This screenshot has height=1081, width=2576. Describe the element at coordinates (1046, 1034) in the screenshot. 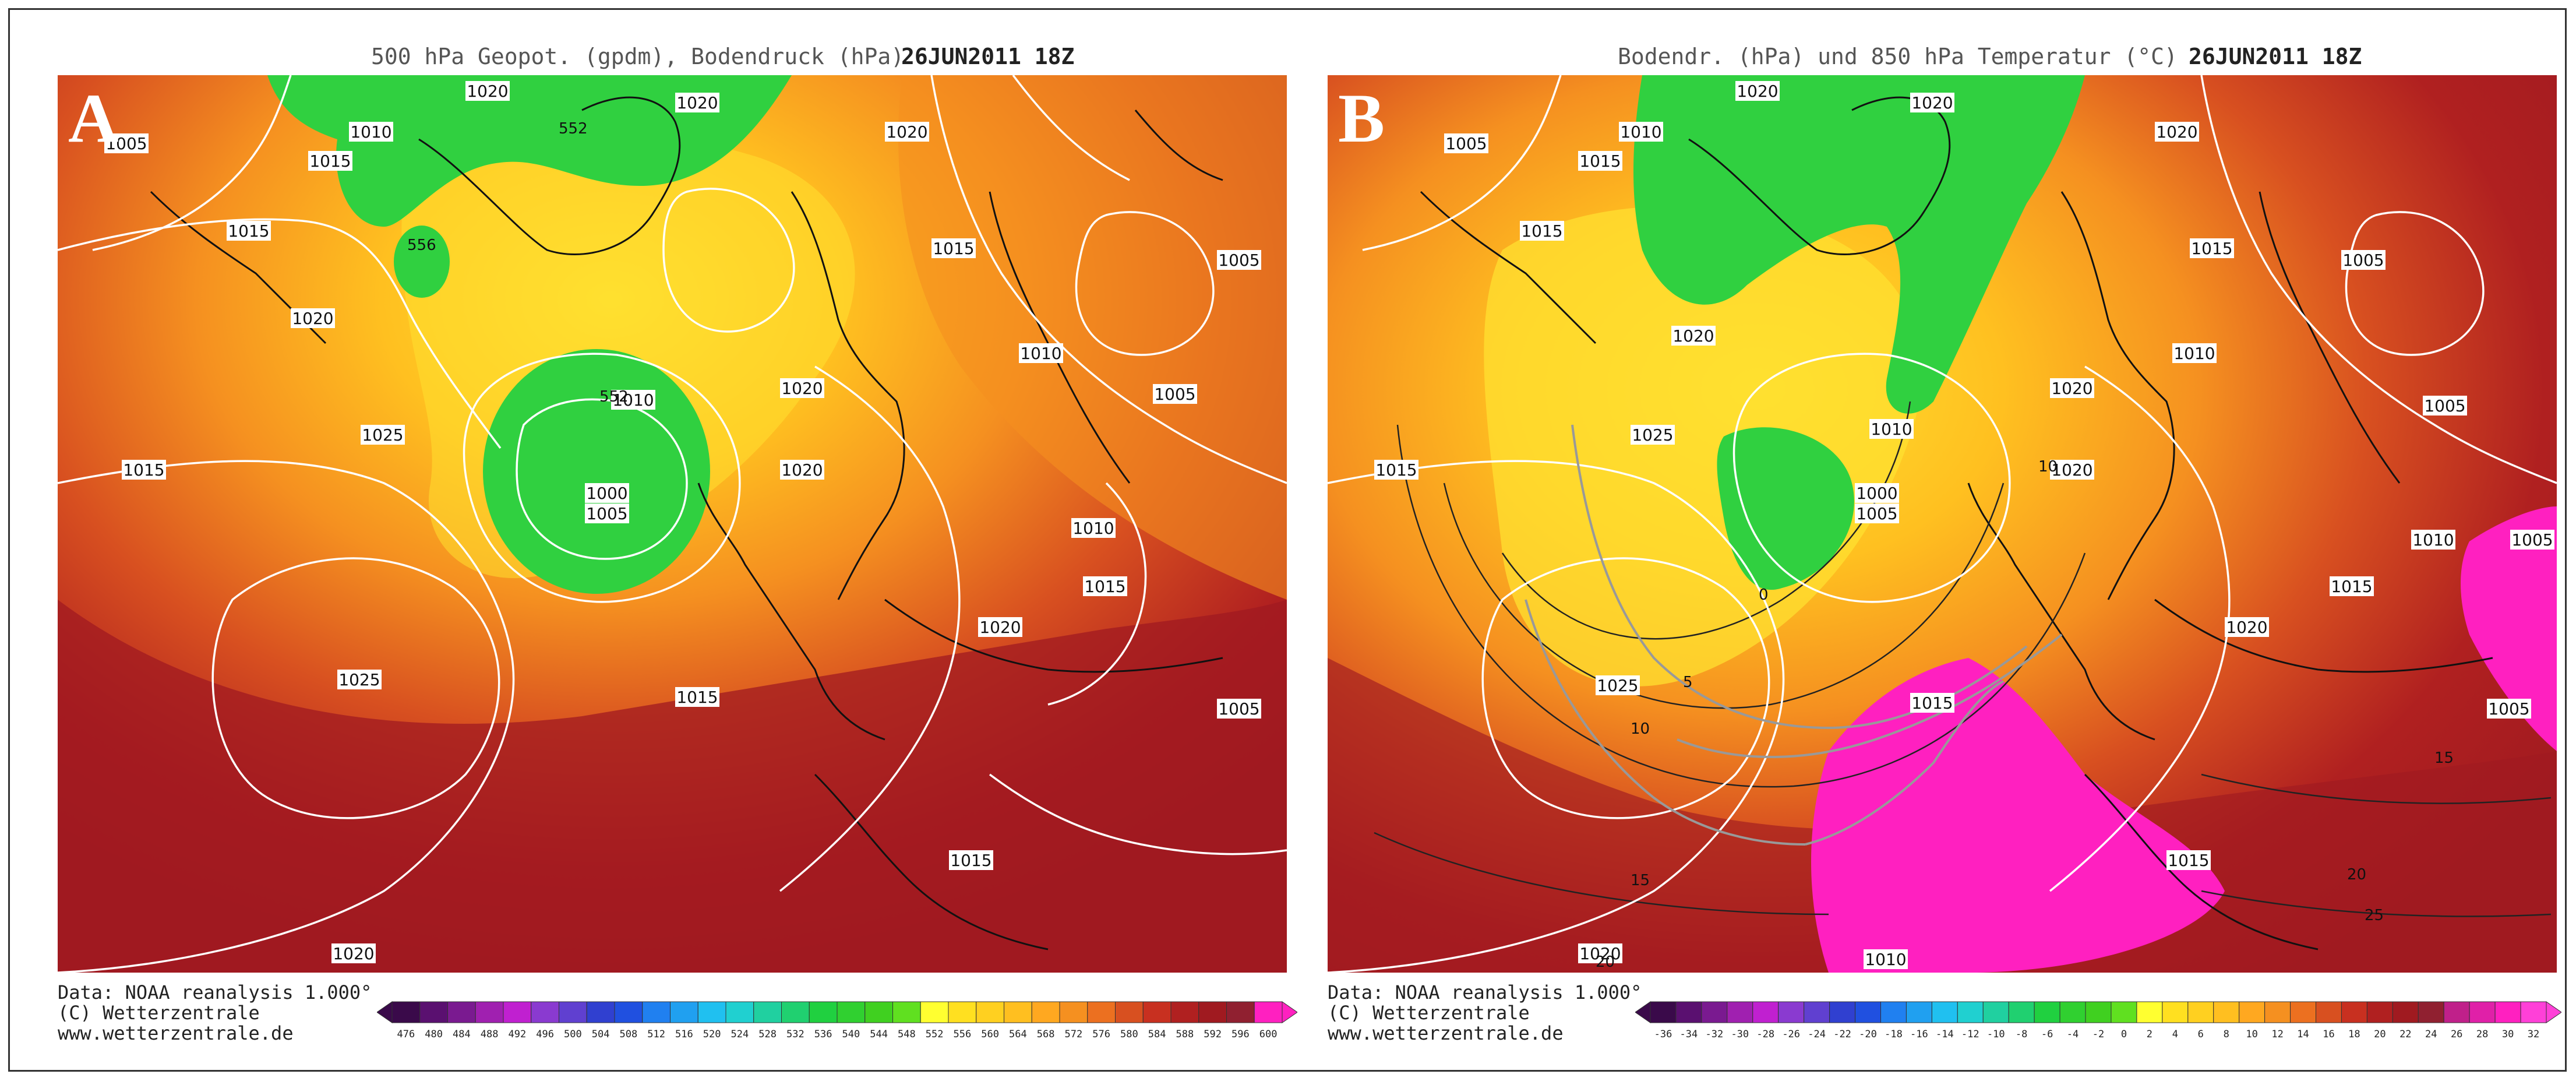

I see `colorbar-tick-label: 568` at that location.